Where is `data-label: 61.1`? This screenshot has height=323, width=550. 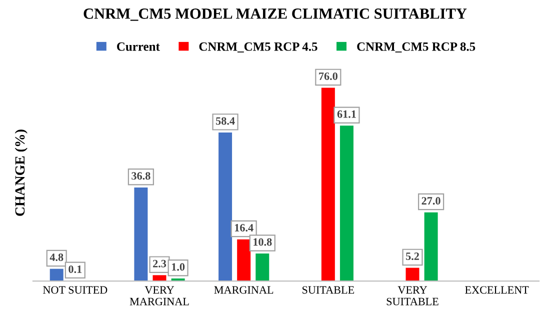 data-label: 61.1 is located at coordinates (346, 114).